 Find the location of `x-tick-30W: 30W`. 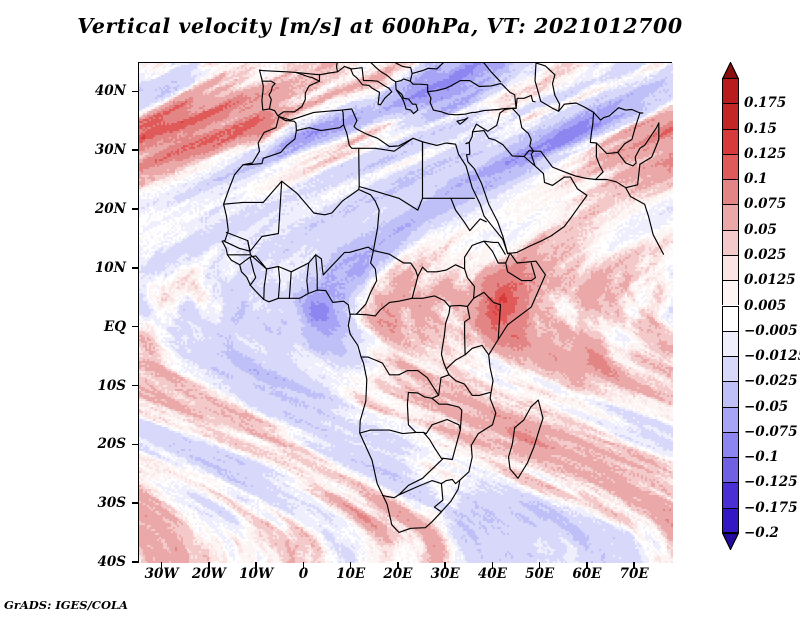

x-tick-30W: 30W is located at coordinates (161, 574).